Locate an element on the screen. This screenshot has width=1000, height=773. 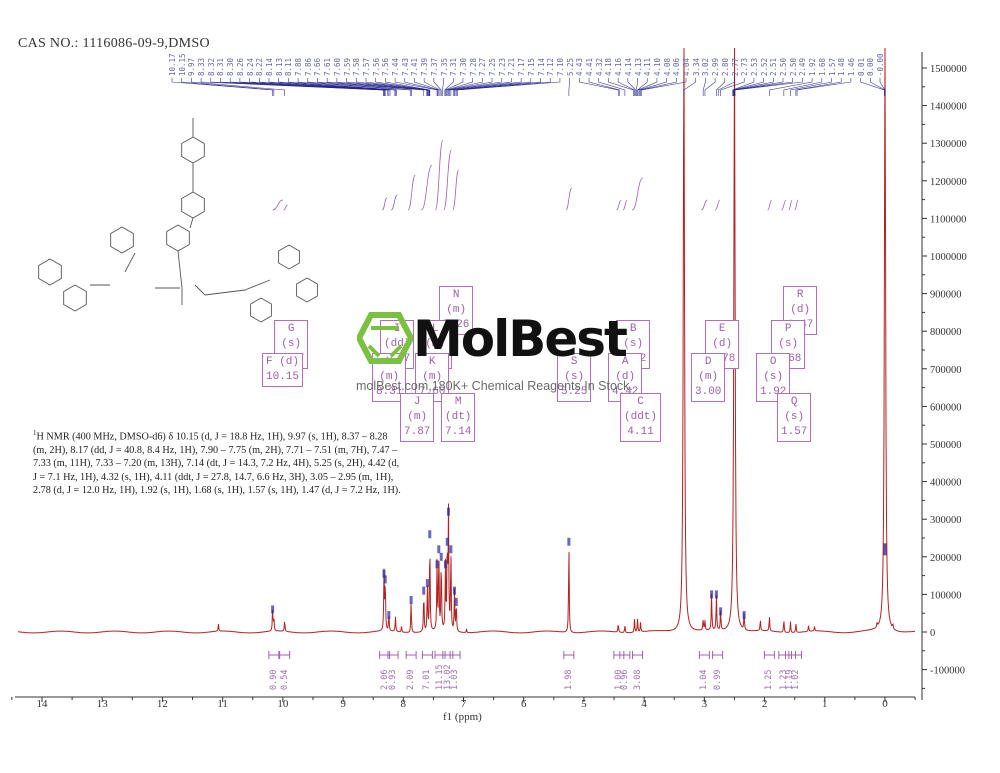
peak-label: 2.52 is located at coordinates (764, 66).